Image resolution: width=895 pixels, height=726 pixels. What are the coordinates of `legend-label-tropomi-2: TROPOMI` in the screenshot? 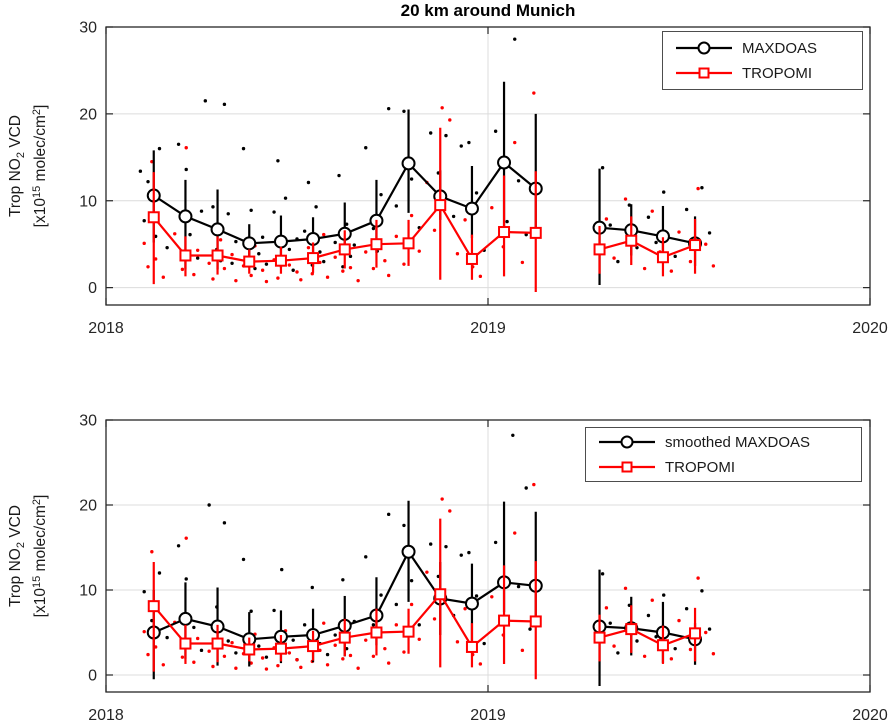 It's located at (700, 467).